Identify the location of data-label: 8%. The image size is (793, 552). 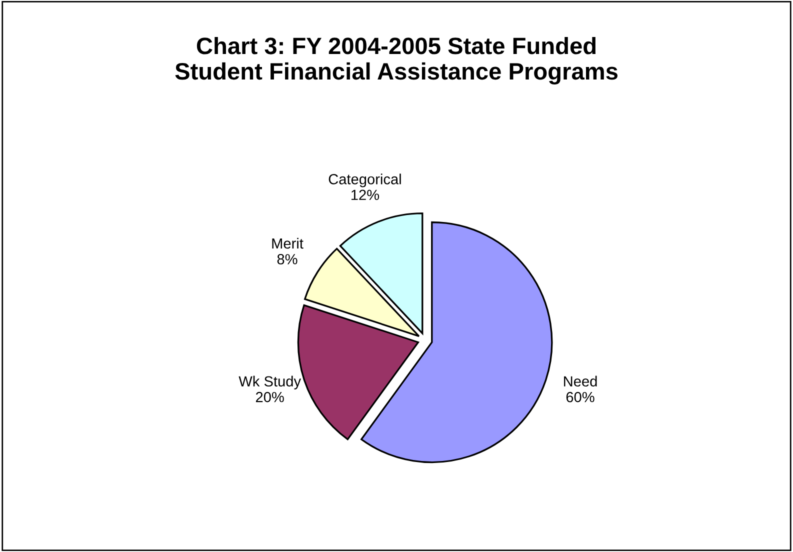
(287, 259).